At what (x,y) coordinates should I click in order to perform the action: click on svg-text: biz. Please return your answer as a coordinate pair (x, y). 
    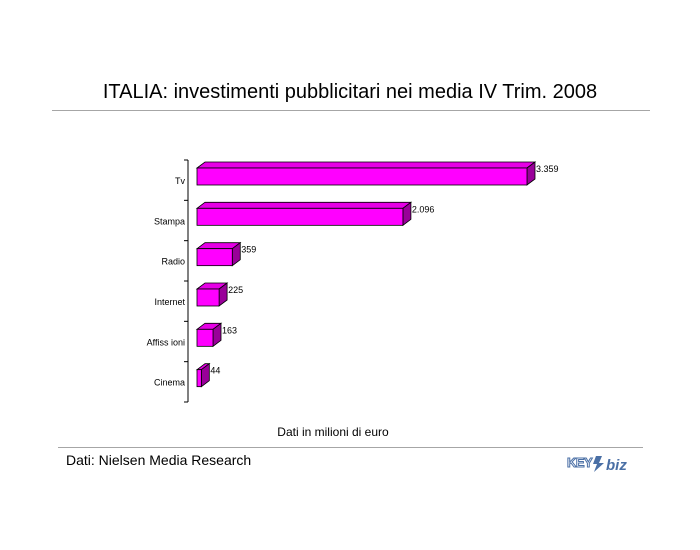
    Looking at the image, I should click on (616, 465).